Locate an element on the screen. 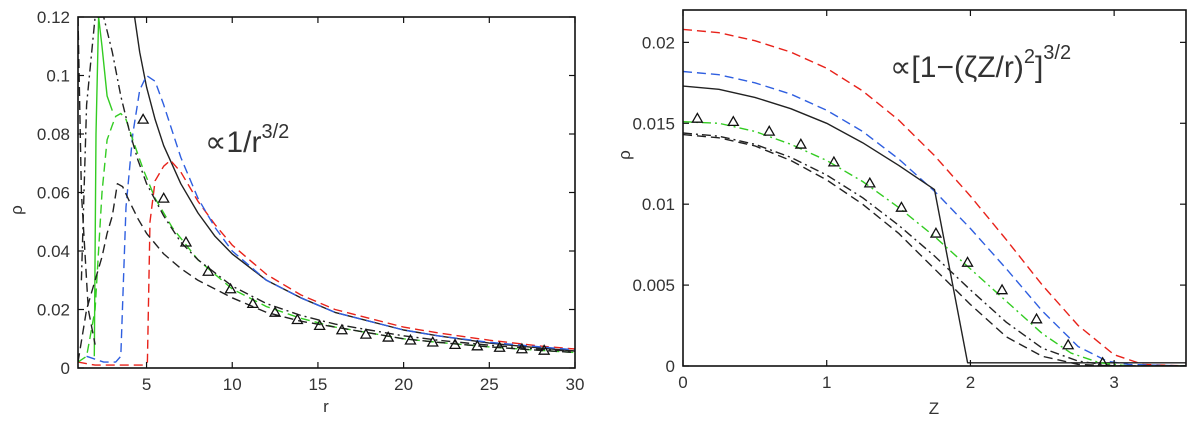 The image size is (1200, 426). right-chart-ytick-label: 0.02 is located at coordinates (658, 42).